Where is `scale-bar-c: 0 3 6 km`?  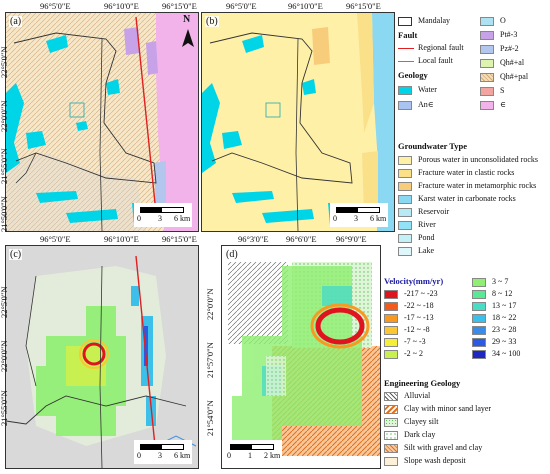
scale-bar-c: 0 3 6 km is located at coordinates (163, 452).